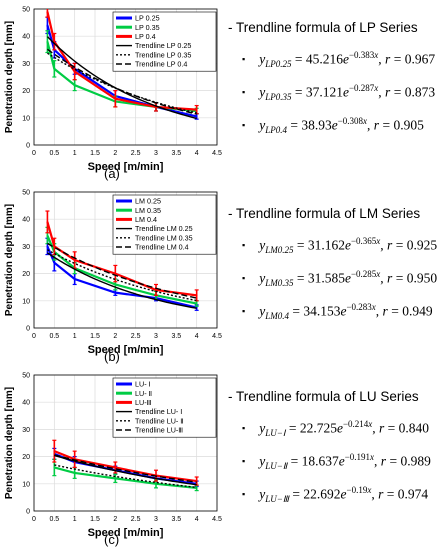  I want to click on x-tick-label: 3, so click(156, 336).